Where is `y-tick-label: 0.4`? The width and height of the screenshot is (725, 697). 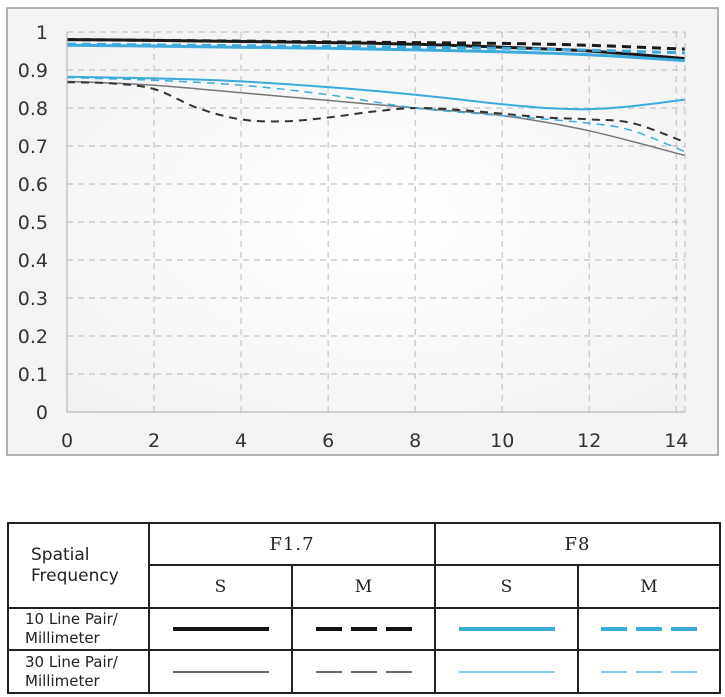
y-tick-label: 0.4 is located at coordinates (33, 261).